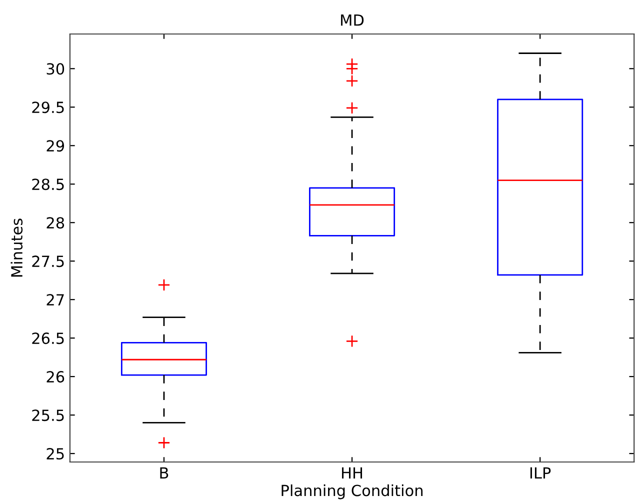  Describe the element at coordinates (55, 300) in the screenshot. I see `y-tick-label: 27` at that location.